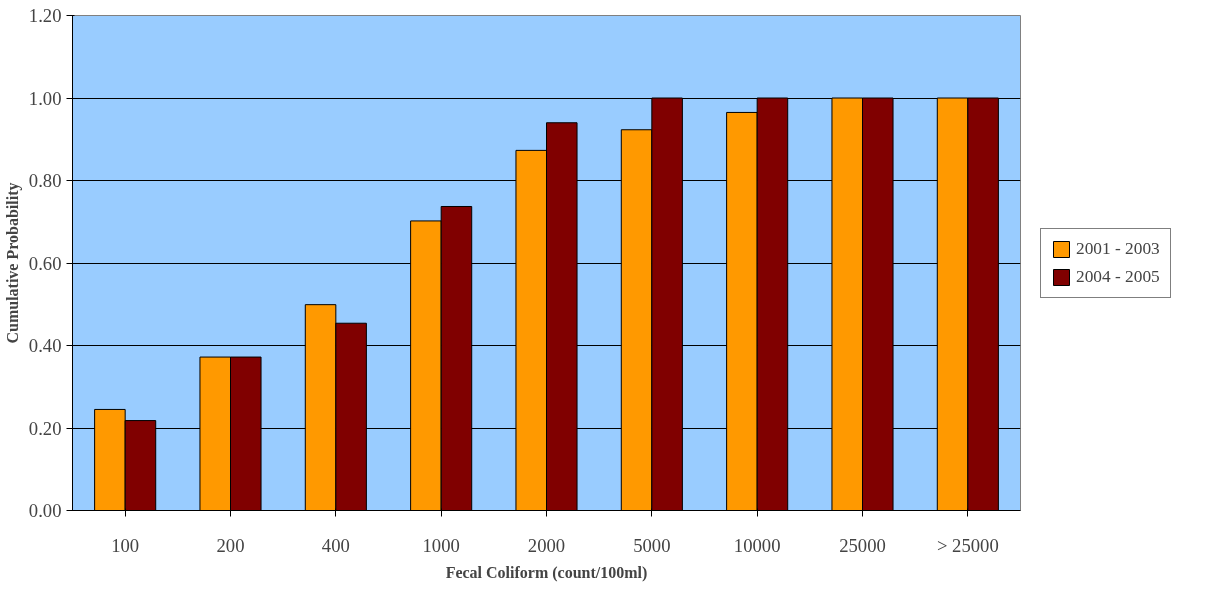 This screenshot has height=604, width=1222. Describe the element at coordinates (125, 545) in the screenshot. I see `x-tick-label: 100` at that location.